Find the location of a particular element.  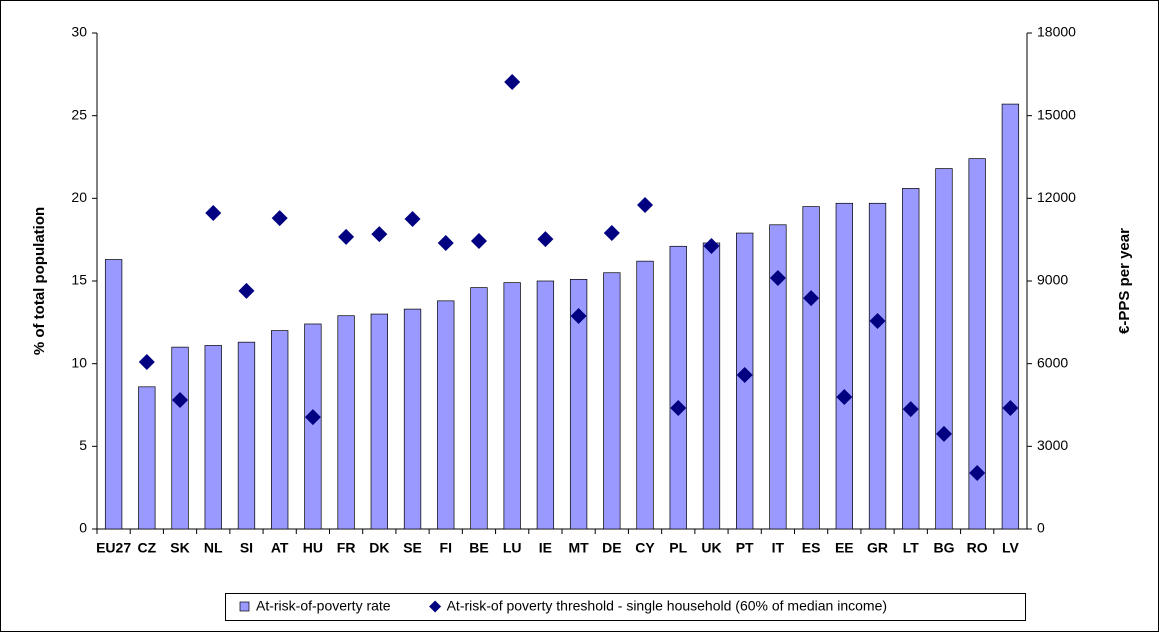

y2-tick-label: 12000 is located at coordinates (1056, 197).